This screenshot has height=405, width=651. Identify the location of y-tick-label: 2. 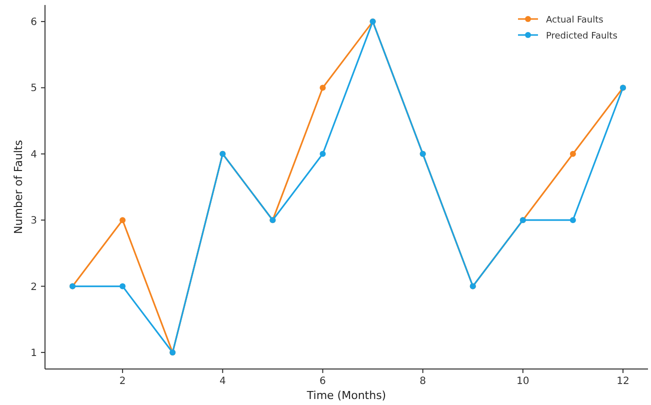
(33, 287).